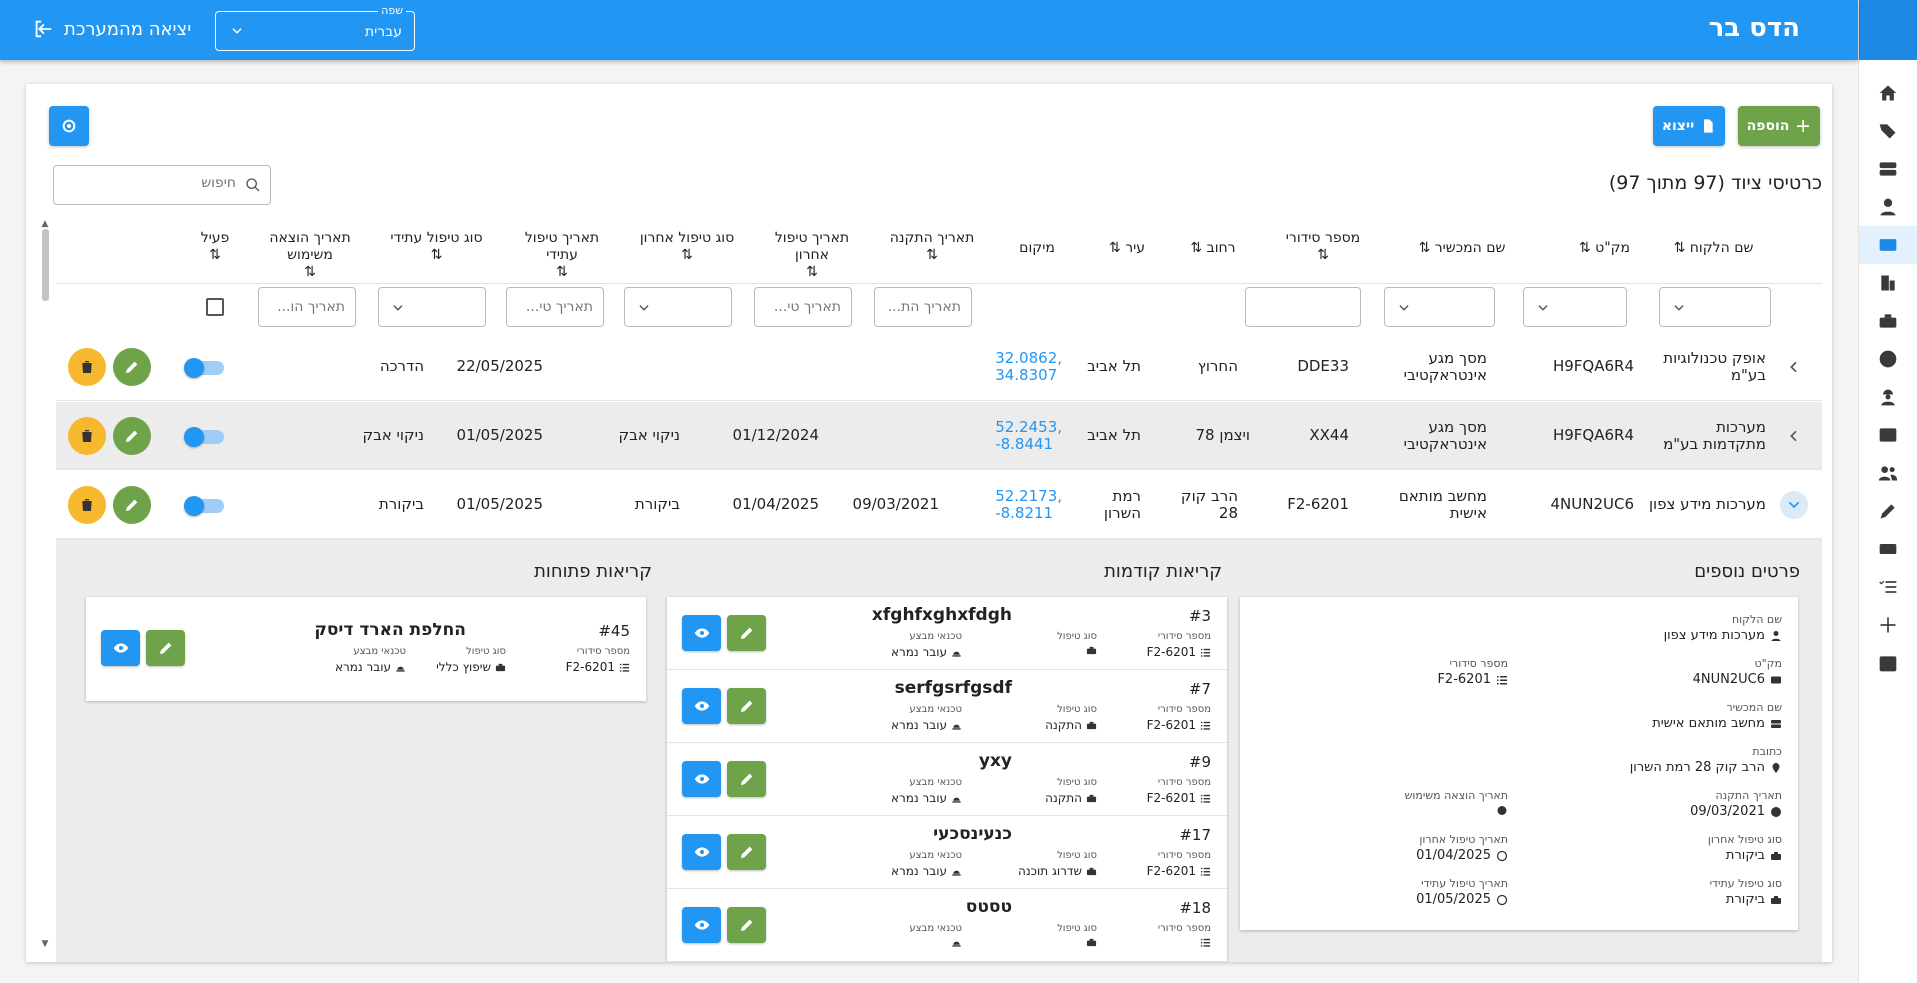 This screenshot has height=983, width=1917. I want to click on call-serial: מספר סידורי, so click(1184, 935).